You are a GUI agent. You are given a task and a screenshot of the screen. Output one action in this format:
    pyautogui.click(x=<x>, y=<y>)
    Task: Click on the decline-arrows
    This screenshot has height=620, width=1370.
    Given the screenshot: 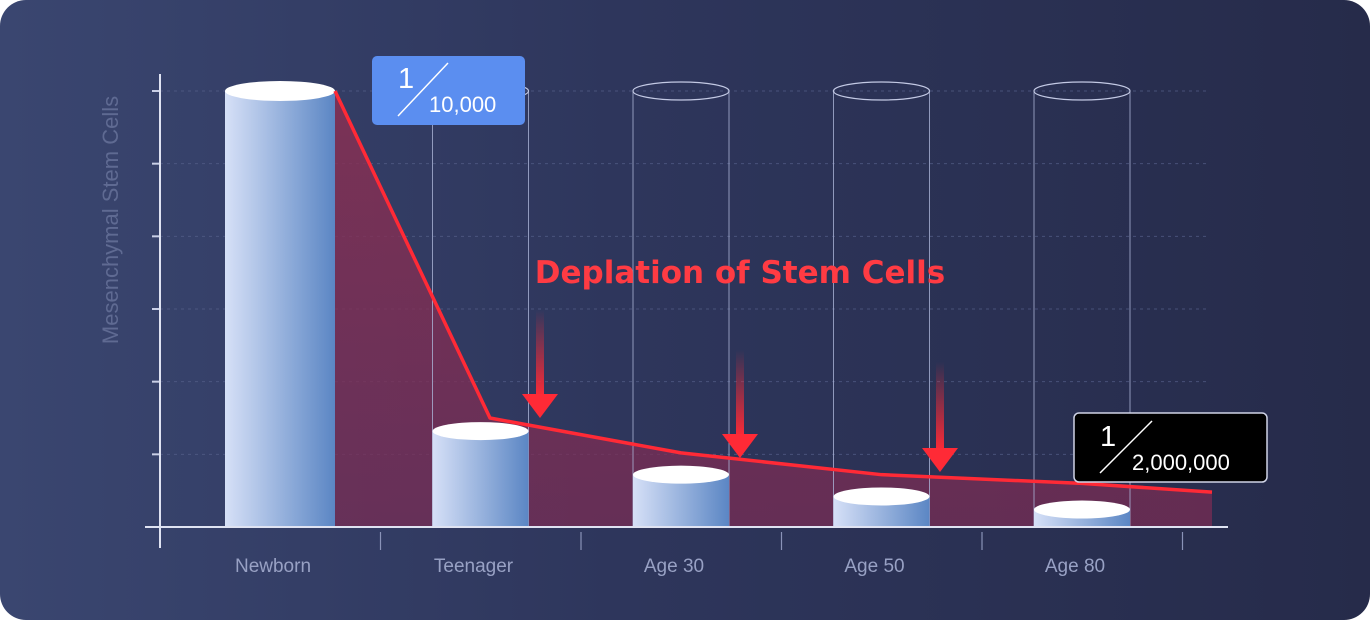 What is the action you would take?
    pyautogui.click(x=740, y=391)
    